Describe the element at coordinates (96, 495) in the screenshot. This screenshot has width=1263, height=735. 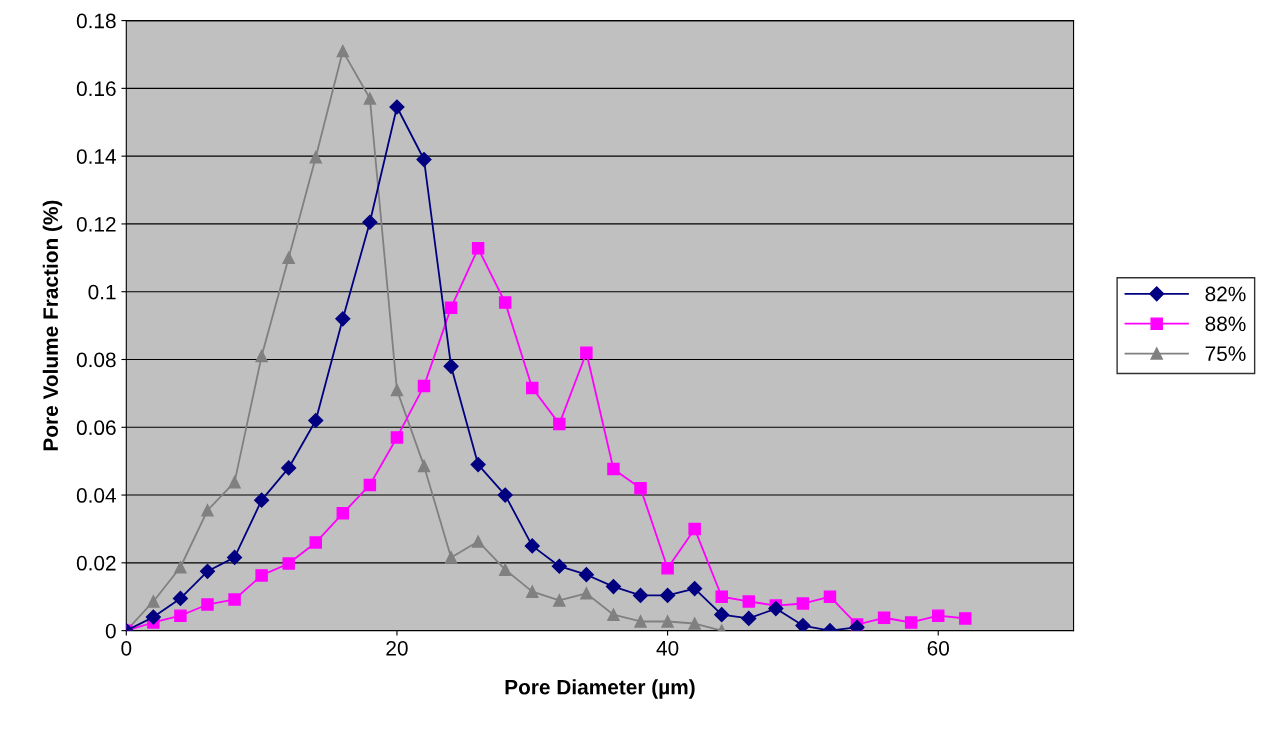
I see `y-tick-label: 0.04` at that location.